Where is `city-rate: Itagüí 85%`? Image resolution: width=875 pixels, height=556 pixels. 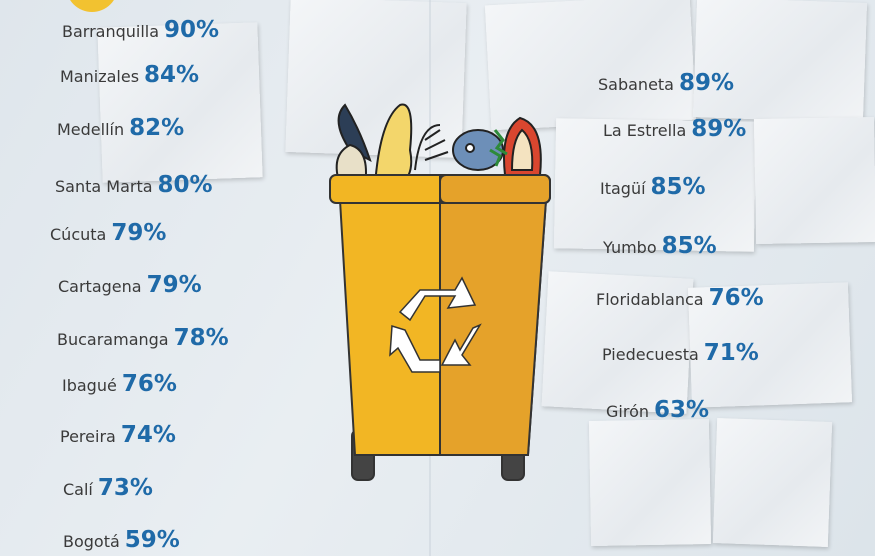 city-rate: Itagüí 85% is located at coordinates (653, 187).